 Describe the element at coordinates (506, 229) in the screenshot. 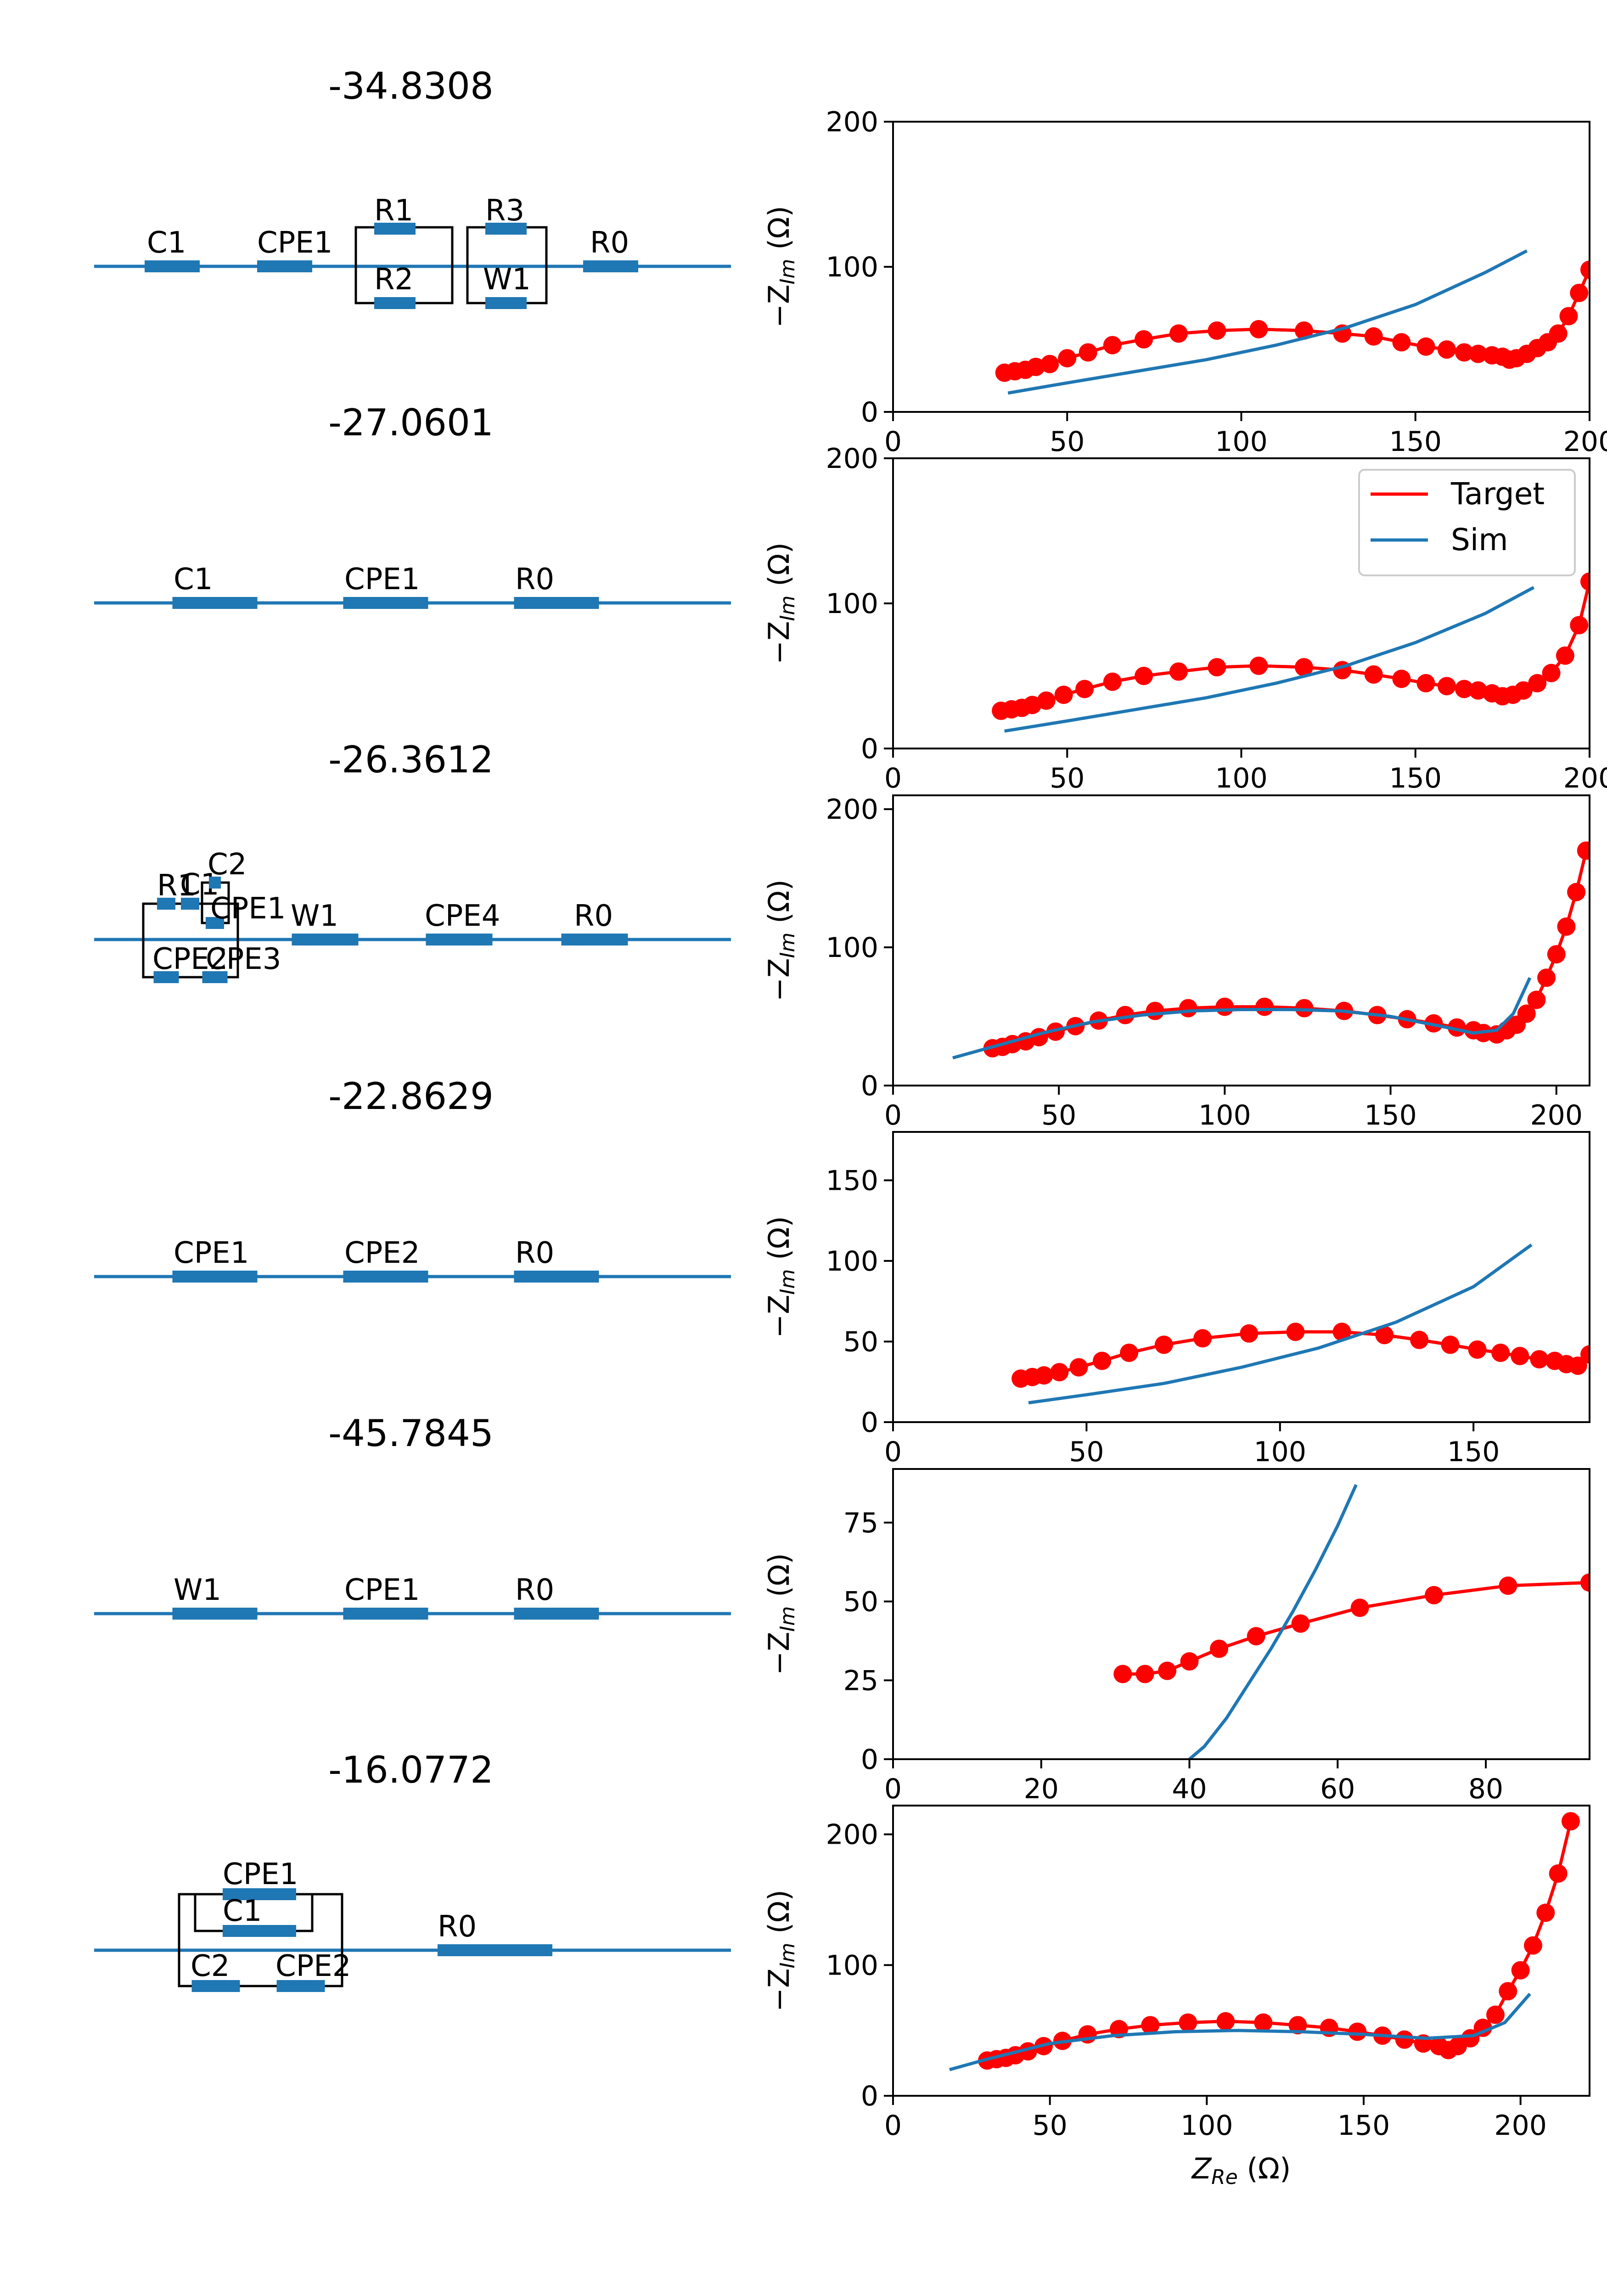

I see `component-r3` at that location.